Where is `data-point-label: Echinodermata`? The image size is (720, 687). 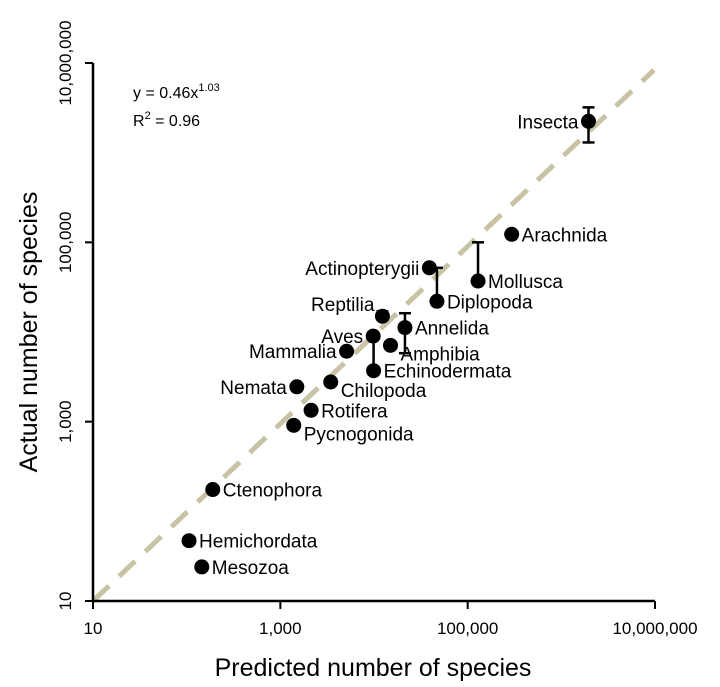 data-point-label: Echinodermata is located at coordinates (448, 372).